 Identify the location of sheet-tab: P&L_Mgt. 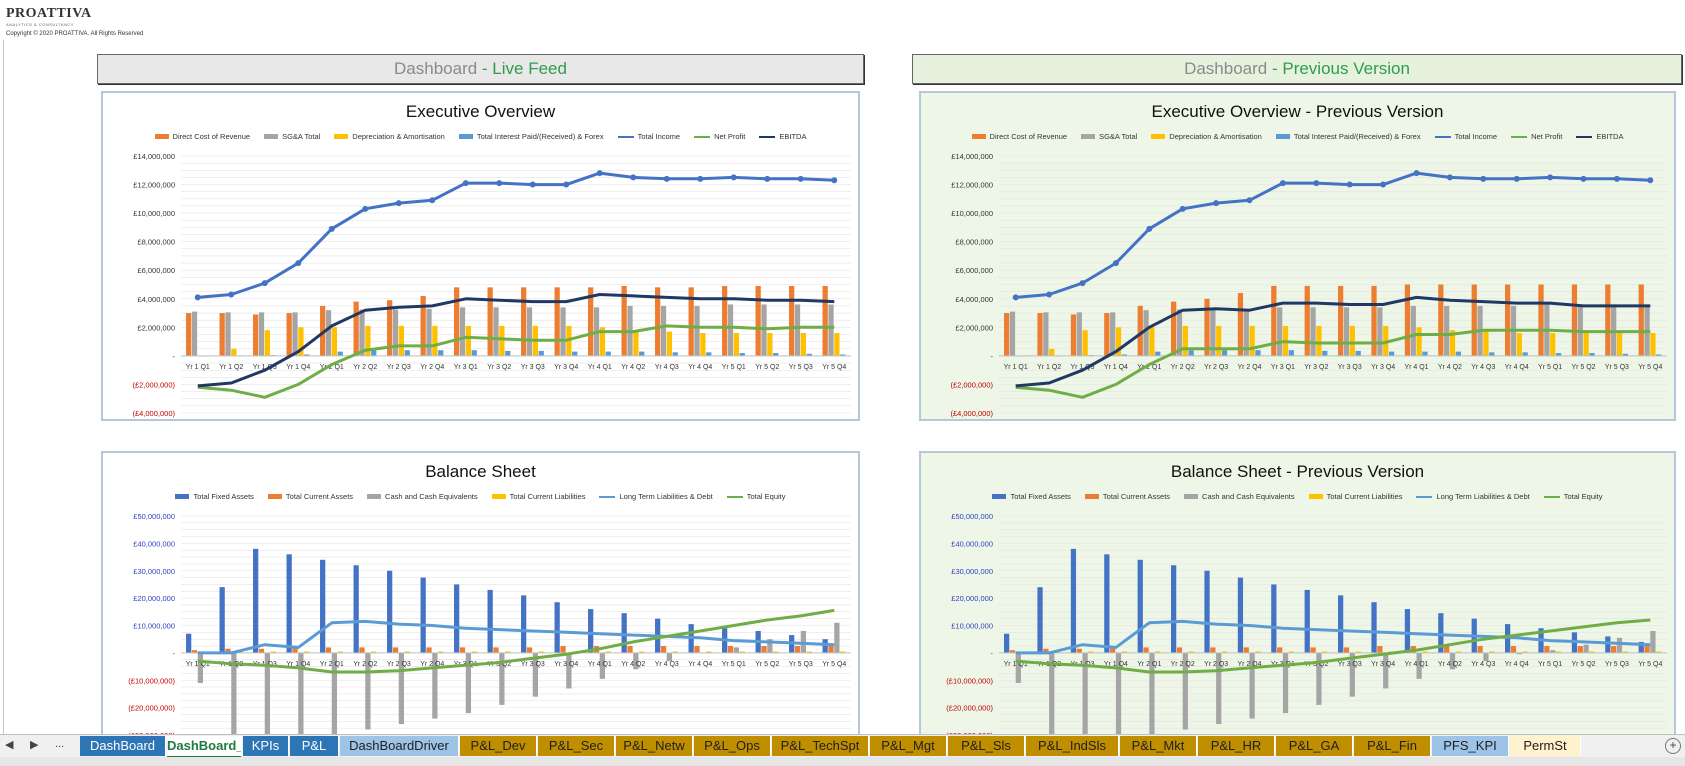
(908, 746).